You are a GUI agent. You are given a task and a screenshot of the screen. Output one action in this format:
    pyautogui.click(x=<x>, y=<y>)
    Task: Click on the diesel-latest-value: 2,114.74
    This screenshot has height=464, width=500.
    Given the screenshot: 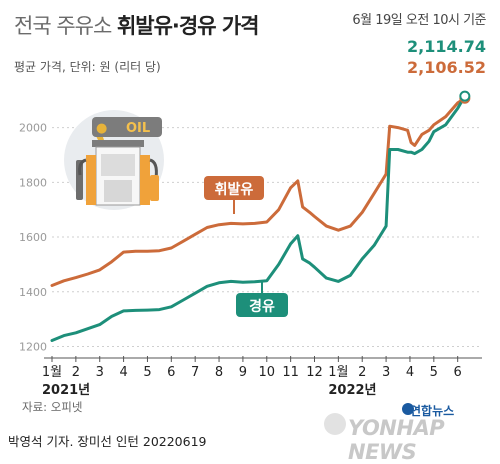 What is the action you would take?
    pyautogui.click(x=446, y=46)
    